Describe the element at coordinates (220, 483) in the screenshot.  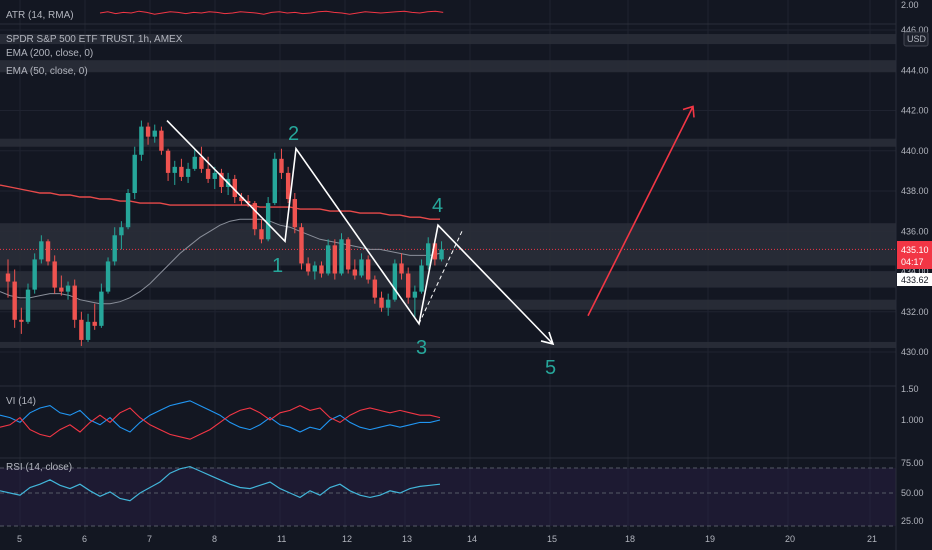
I see `rsi-line` at that location.